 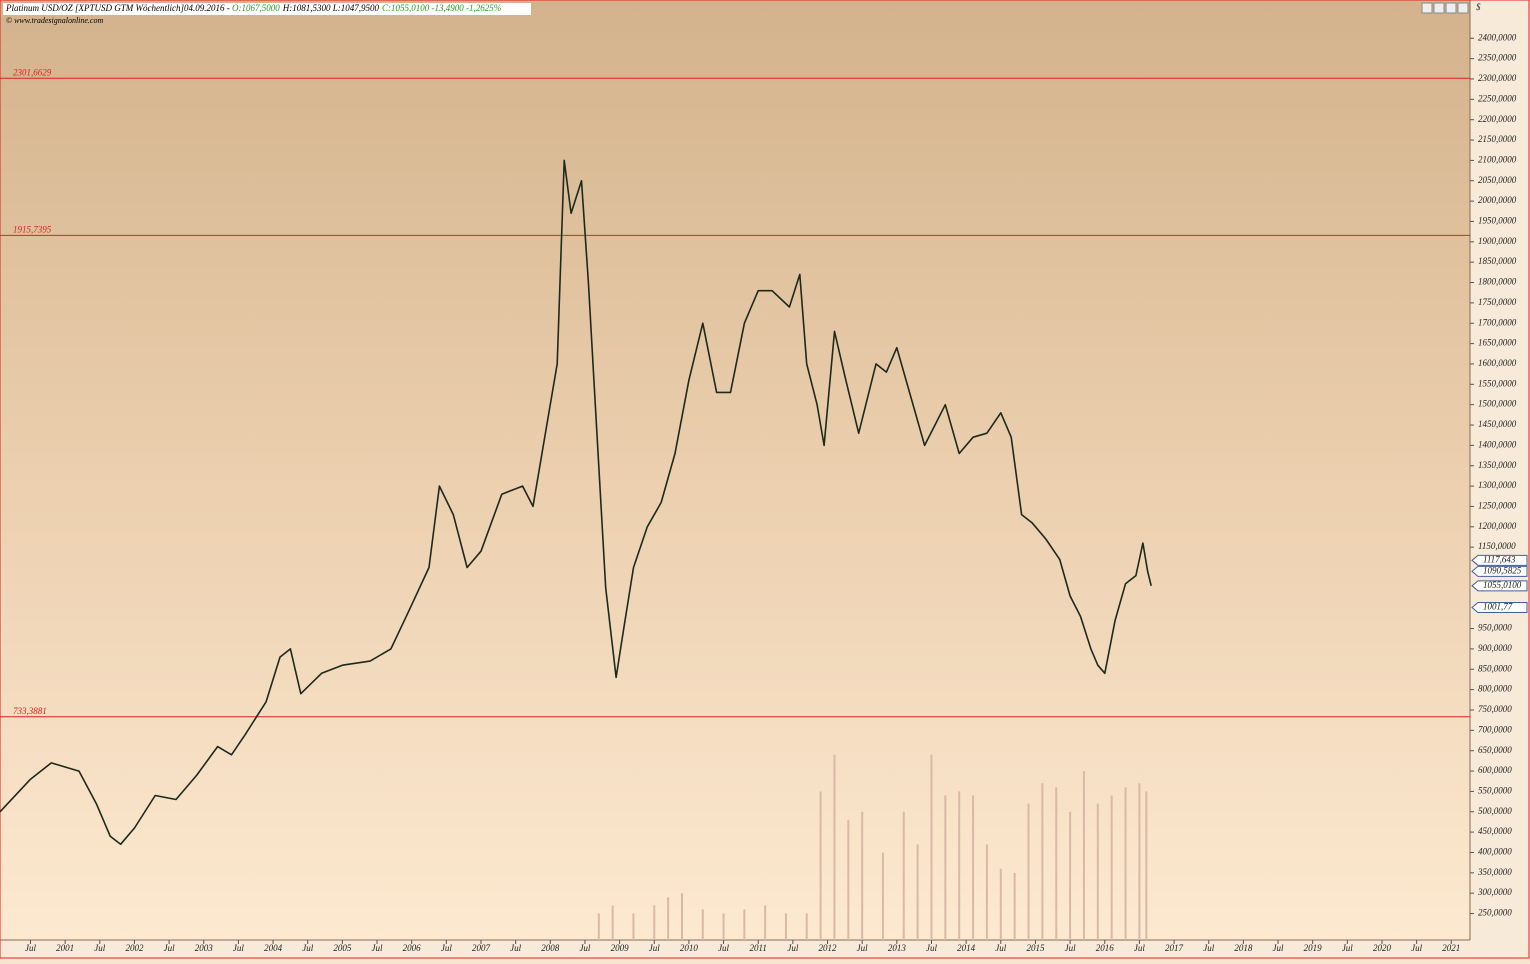 I want to click on y-tick-label: 2150,0000, so click(x=1497, y=139).